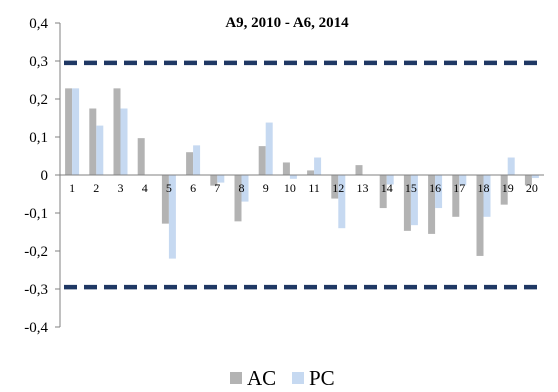 The height and width of the screenshot is (392, 558). Describe the element at coordinates (38, 62) in the screenshot. I see `y-tick-label: 0,3` at that location.